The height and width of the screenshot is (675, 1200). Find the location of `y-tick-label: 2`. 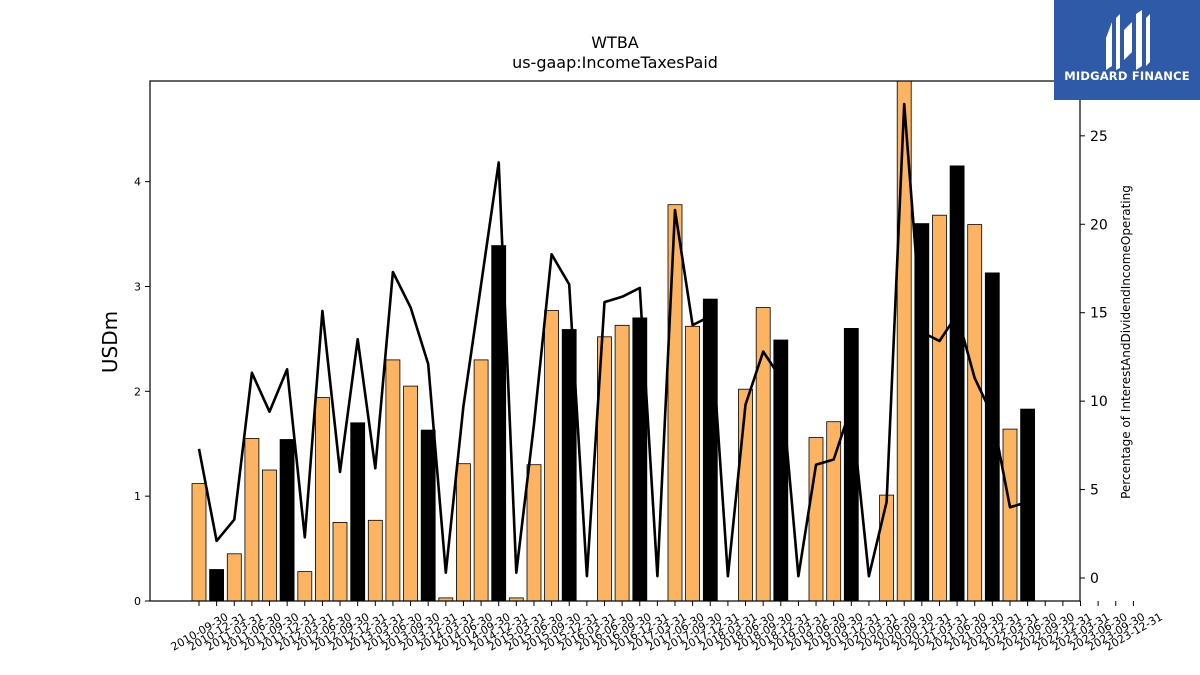

y-tick-label: 2 is located at coordinates (137, 391).